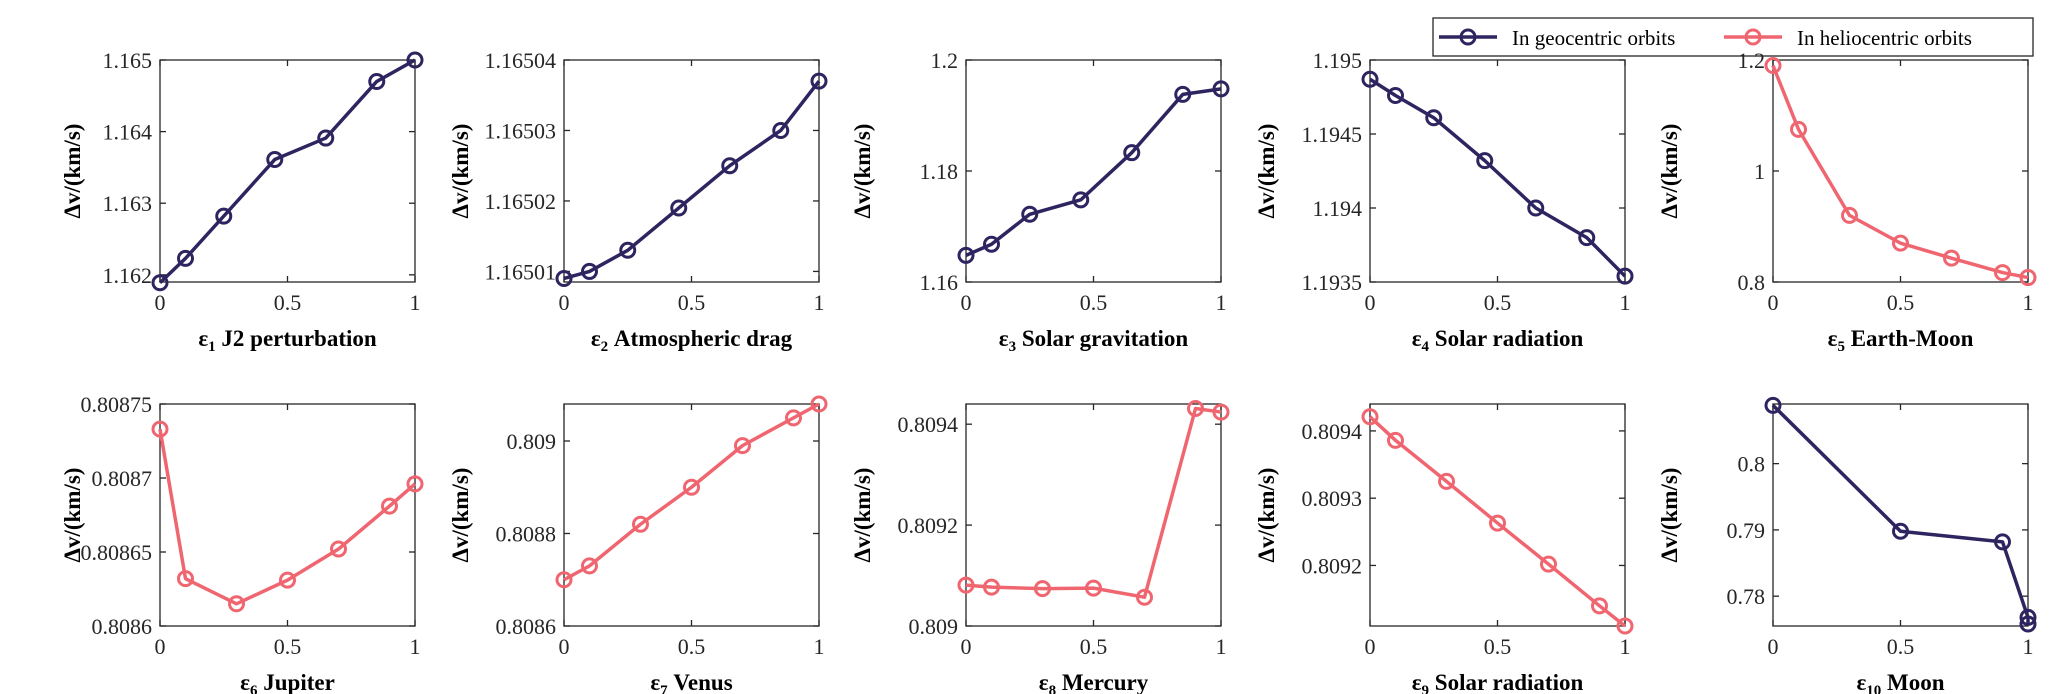 This screenshot has height=694, width=2054. I want to click on x-label-subscript: 2, so click(605, 347).